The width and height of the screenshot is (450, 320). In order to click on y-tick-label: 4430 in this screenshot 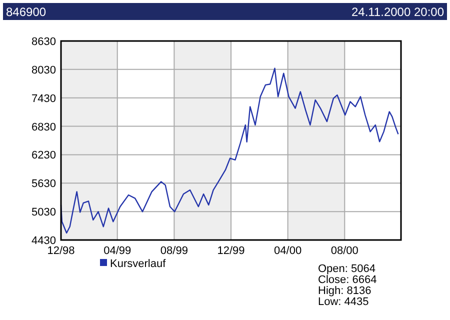, I will do `click(44, 241)`.